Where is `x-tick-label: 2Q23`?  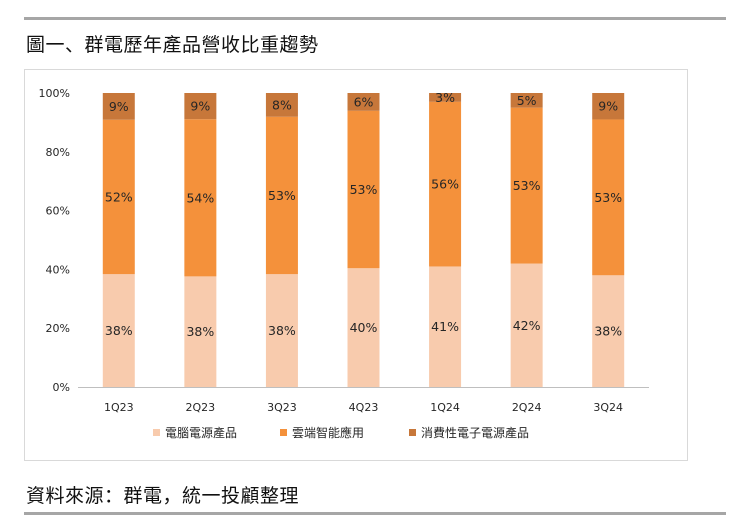 x-tick-label: 2Q23 is located at coordinates (201, 407).